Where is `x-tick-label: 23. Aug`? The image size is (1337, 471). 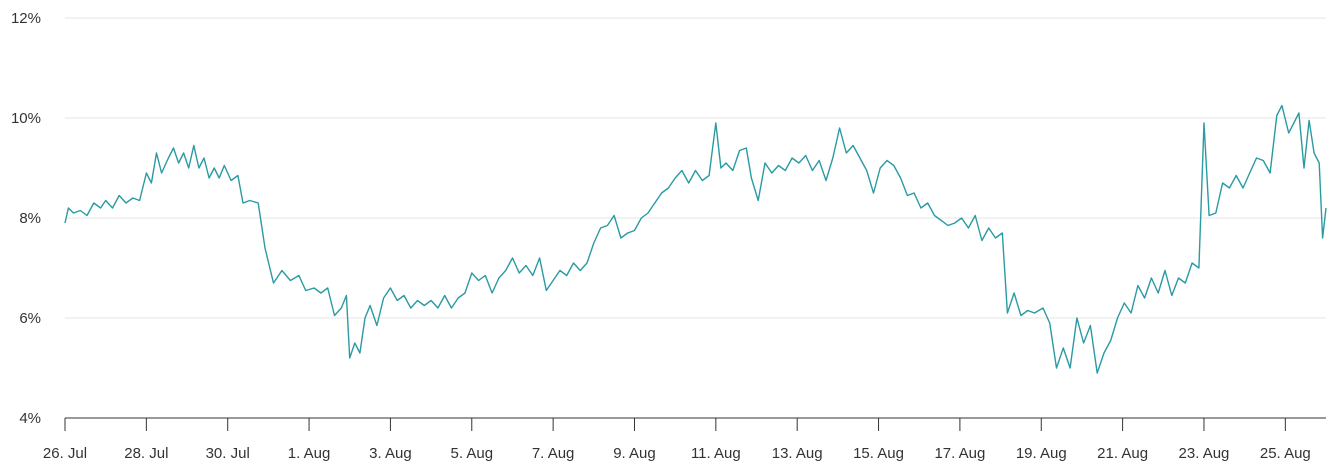
x-tick-label: 23. Aug is located at coordinates (1204, 453).